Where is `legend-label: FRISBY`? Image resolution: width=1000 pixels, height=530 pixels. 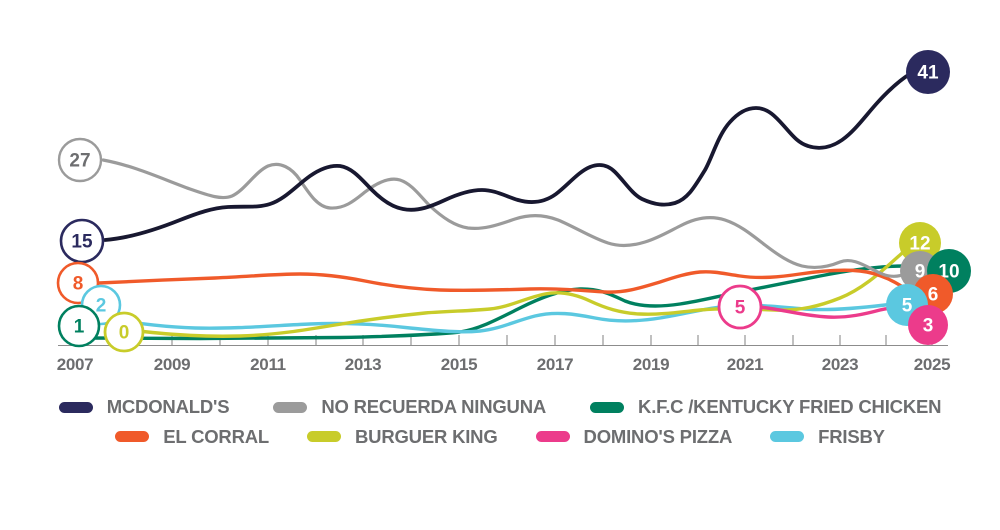 legend-label: FRISBY is located at coordinates (851, 436).